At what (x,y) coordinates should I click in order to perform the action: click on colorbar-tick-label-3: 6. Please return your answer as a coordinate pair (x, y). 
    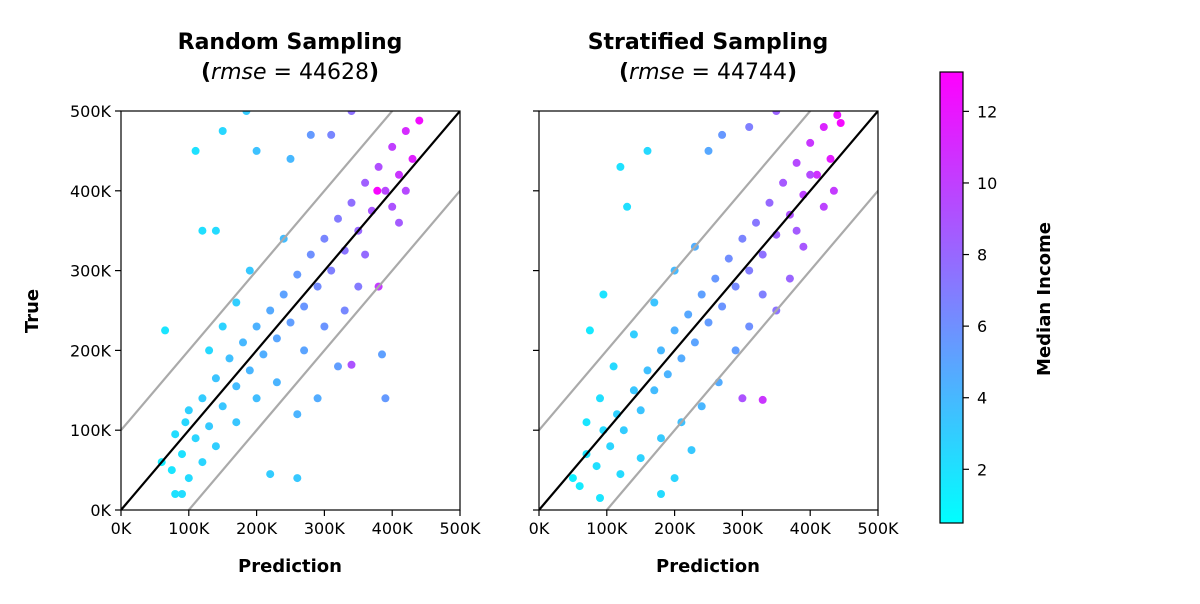
    Looking at the image, I should click on (982, 326).